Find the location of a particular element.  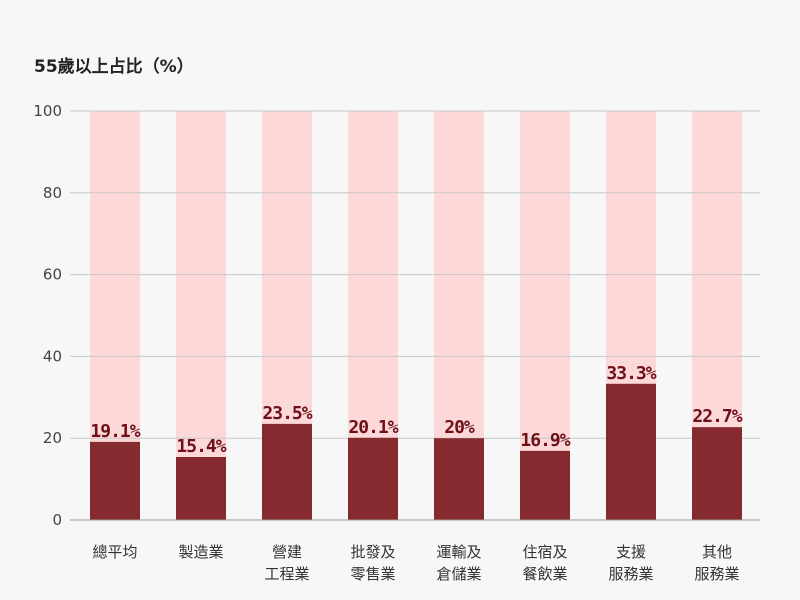

x-tick-label: 餐飲業 is located at coordinates (544, 574).